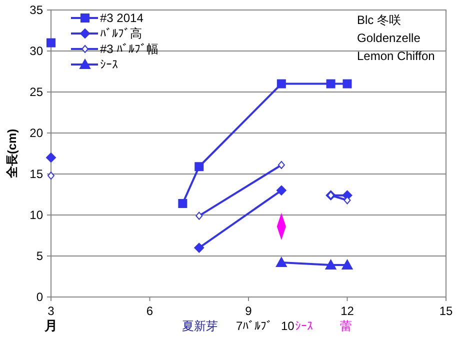  What do you see at coordinates (389, 38) in the screenshot?
I see `annotation: Goldenzelle` at bounding box center [389, 38].